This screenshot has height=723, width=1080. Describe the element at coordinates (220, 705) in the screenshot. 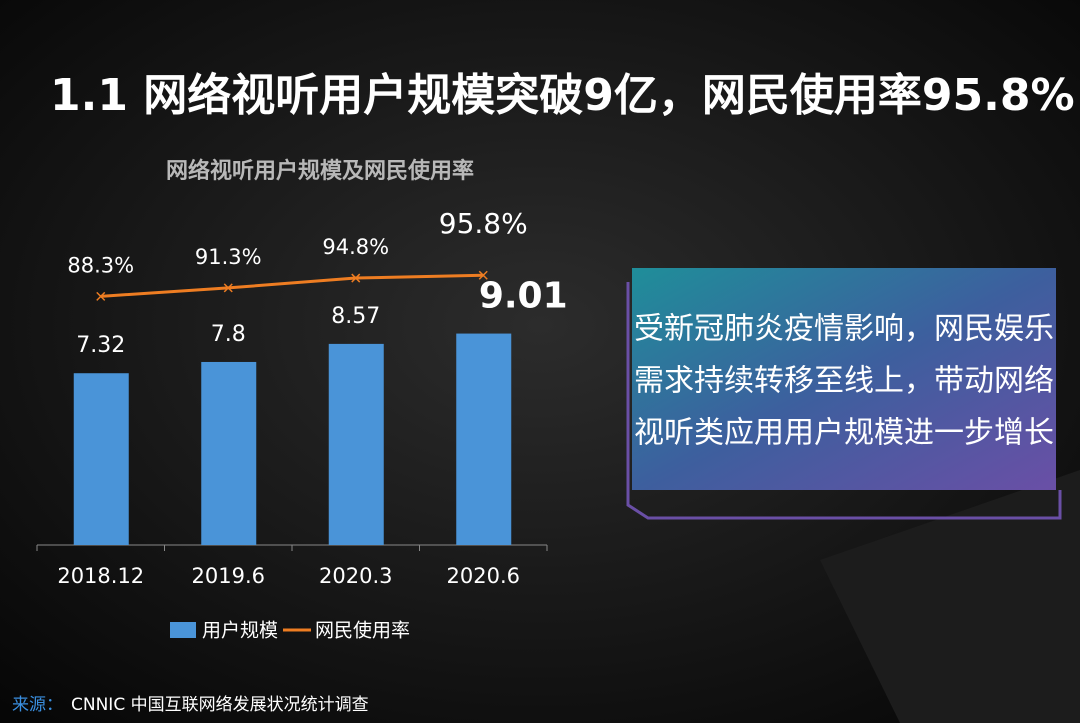

I see `source-text: CNNIC 中国互联网络发展状况统计调查` at that location.